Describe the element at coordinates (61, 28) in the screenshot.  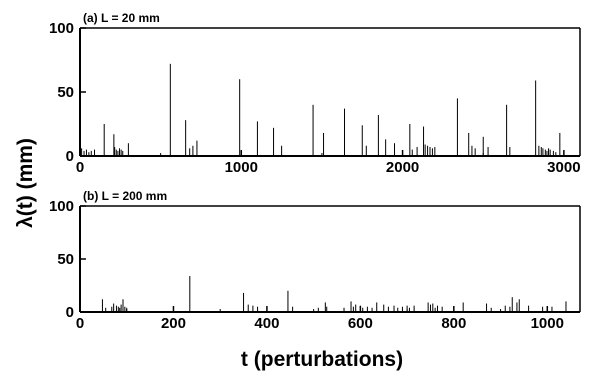
I see `panel-a-y-tick-label: 100` at that location.